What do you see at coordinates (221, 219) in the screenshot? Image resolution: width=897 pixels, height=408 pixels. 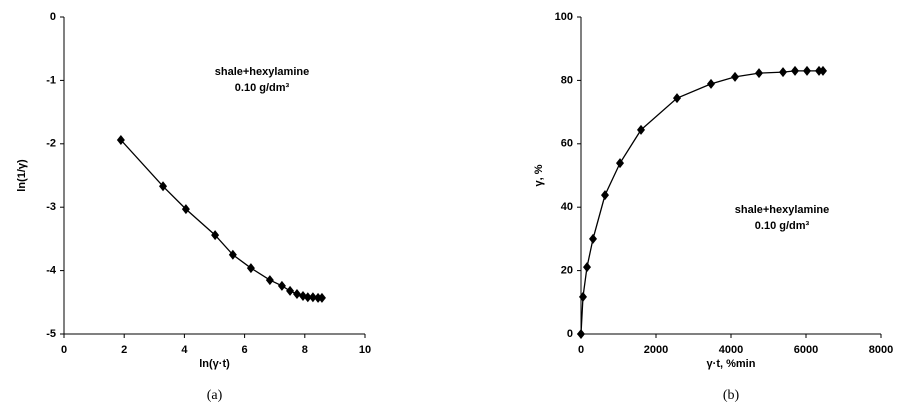 I see `data-line` at bounding box center [221, 219].